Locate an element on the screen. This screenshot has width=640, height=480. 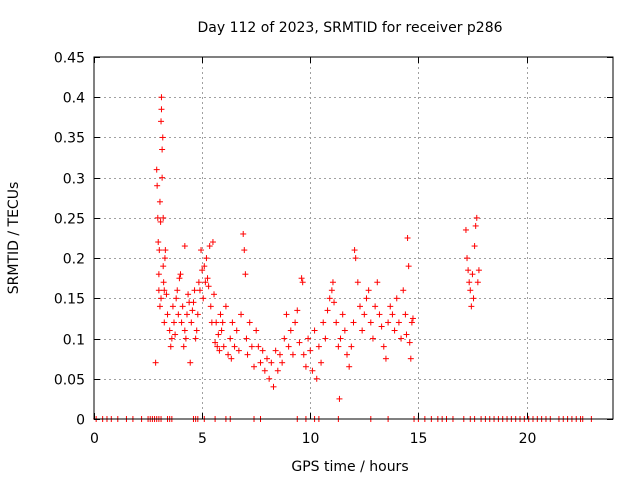
y-tick-label: 0.35 is located at coordinates (69, 139).